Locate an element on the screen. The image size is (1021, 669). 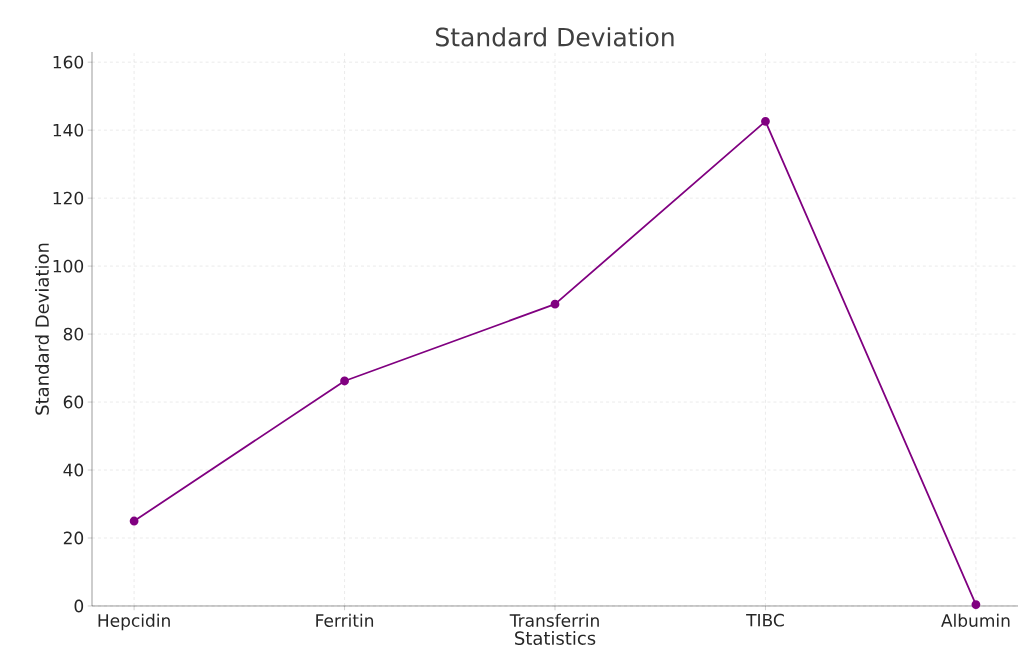
x-tick-label: Hepcidin is located at coordinates (134, 622).